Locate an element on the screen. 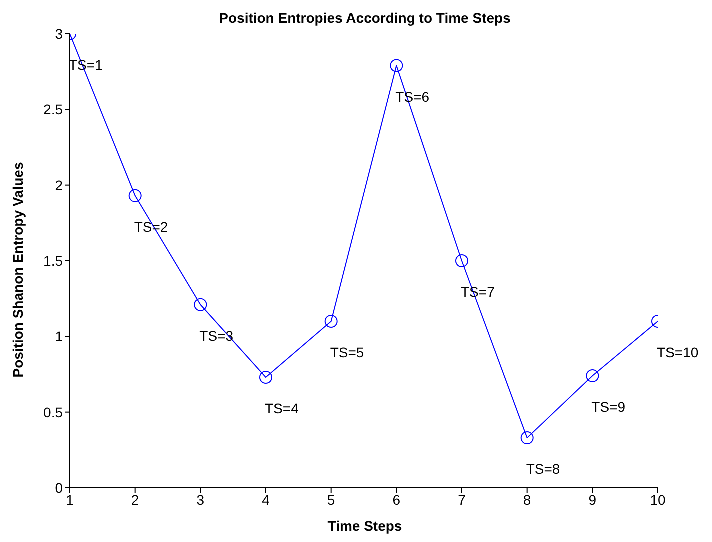  x-tick-label: 4 is located at coordinates (266, 500).